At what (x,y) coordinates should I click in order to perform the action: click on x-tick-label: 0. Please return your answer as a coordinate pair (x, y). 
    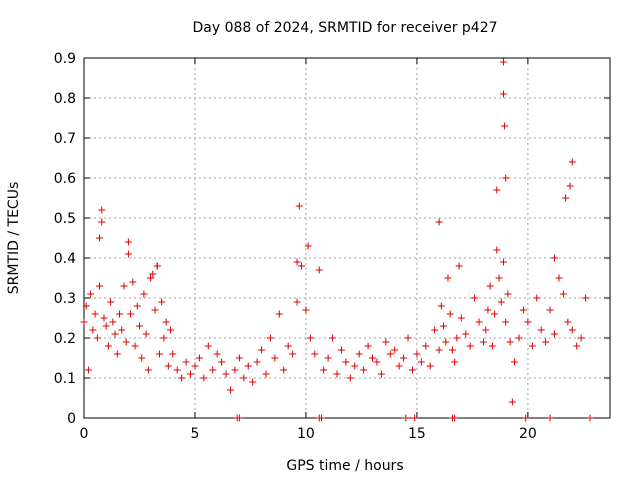
    Looking at the image, I should click on (84, 434).